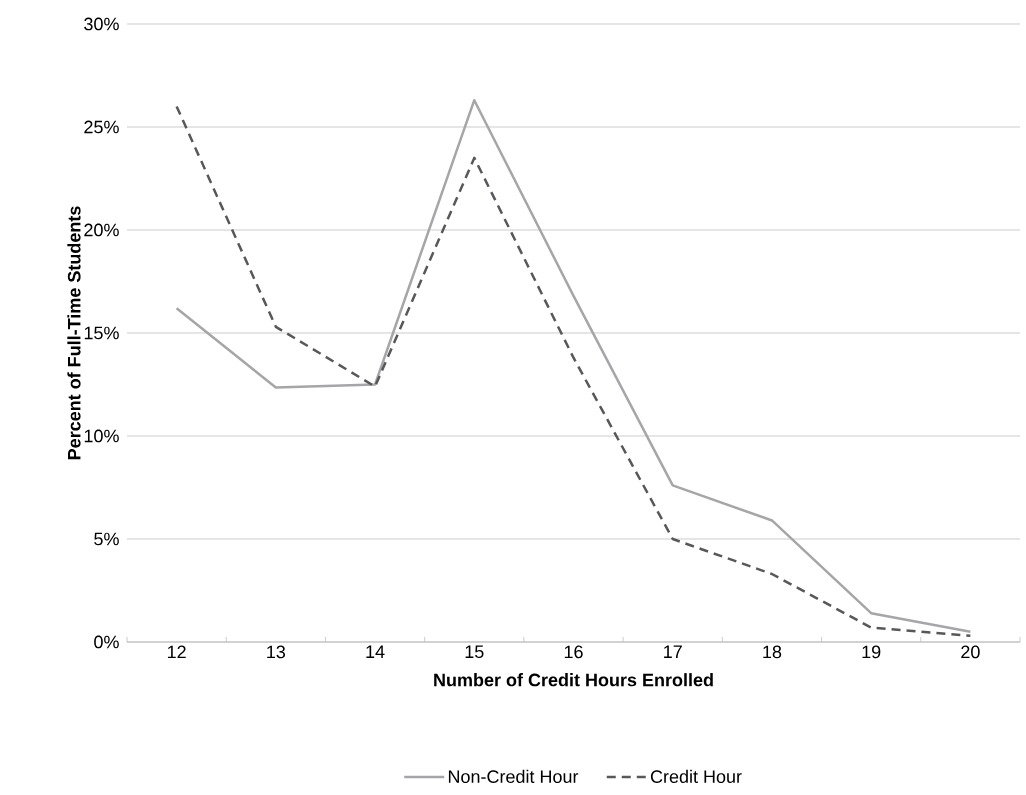 The width and height of the screenshot is (1026, 795). Describe the element at coordinates (176, 652) in the screenshot. I see `x-tick-label: 12` at that location.